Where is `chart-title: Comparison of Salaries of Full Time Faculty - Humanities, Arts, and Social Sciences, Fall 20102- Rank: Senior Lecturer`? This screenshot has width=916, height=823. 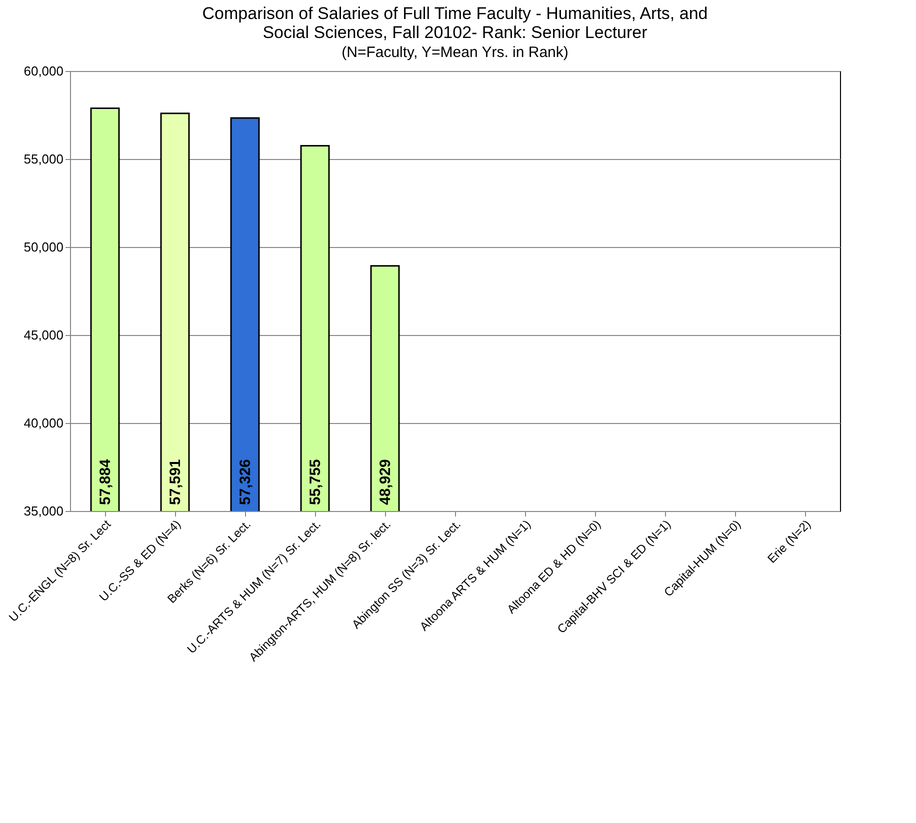 chart-title: Comparison of Salaries of Full Time Faculty - Humanities, Arts, and Social Sciences, Fall 20102- Rank: Senior Lecturer is located at coordinates (455, 23).